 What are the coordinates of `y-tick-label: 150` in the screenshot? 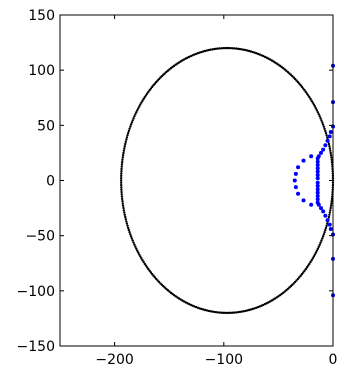 It's located at (41, 16).